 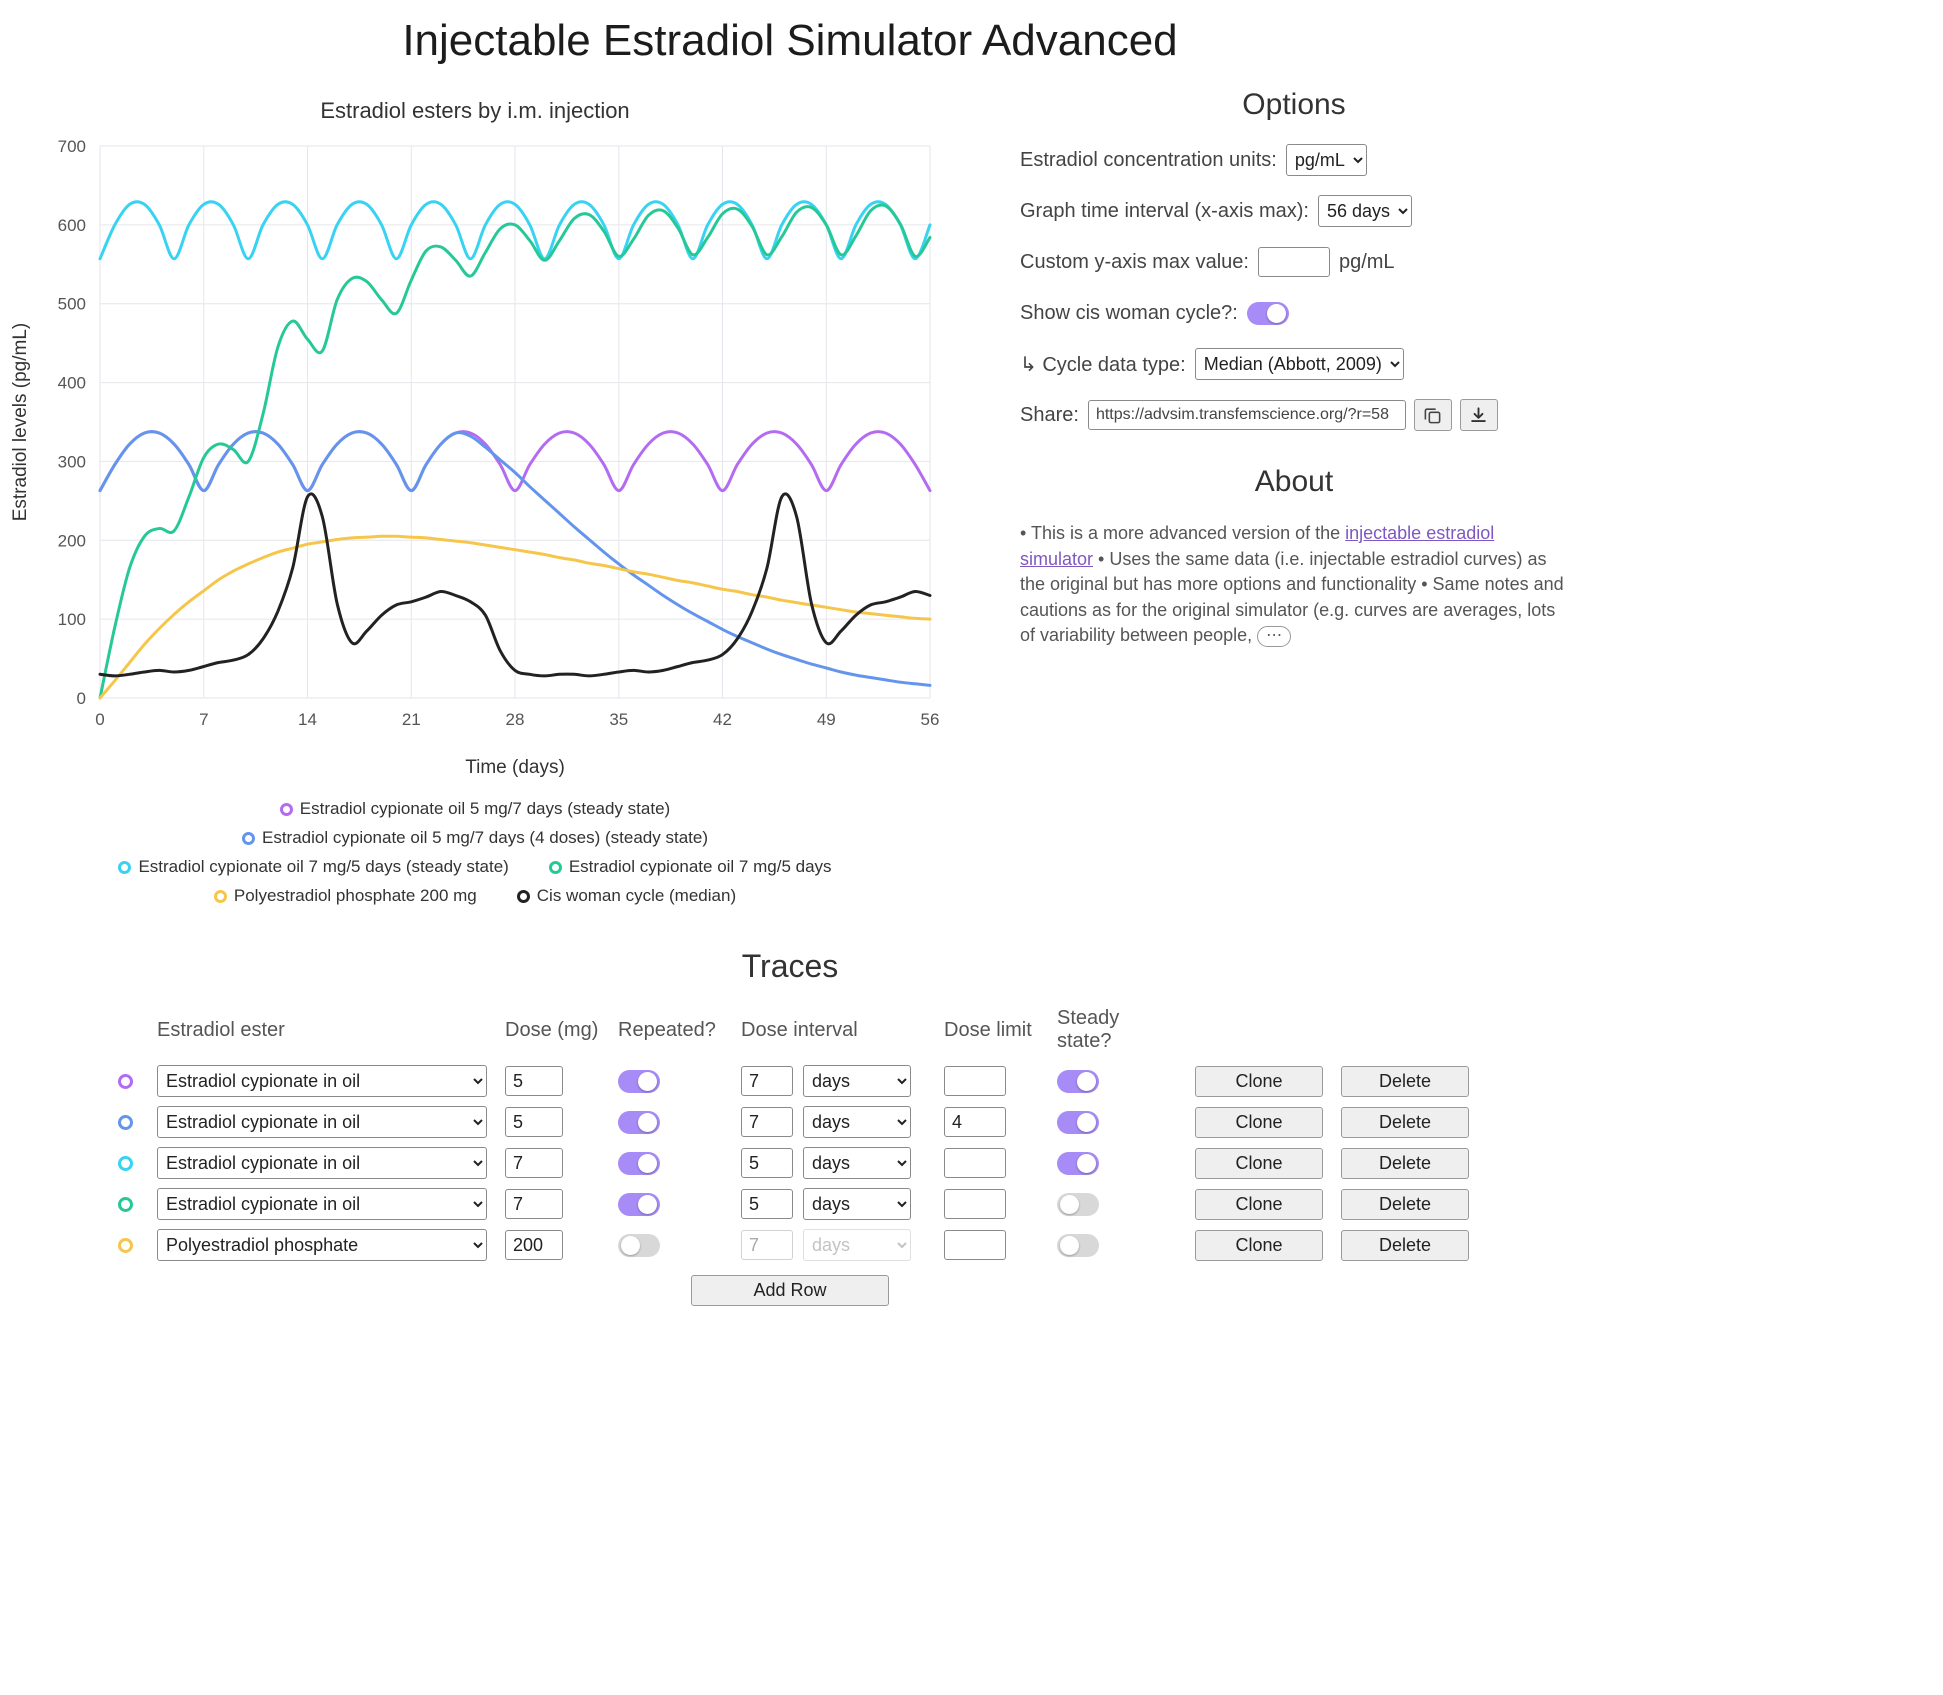 What do you see at coordinates (515, 767) in the screenshot?
I see `svg-text: Time (days)` at bounding box center [515, 767].